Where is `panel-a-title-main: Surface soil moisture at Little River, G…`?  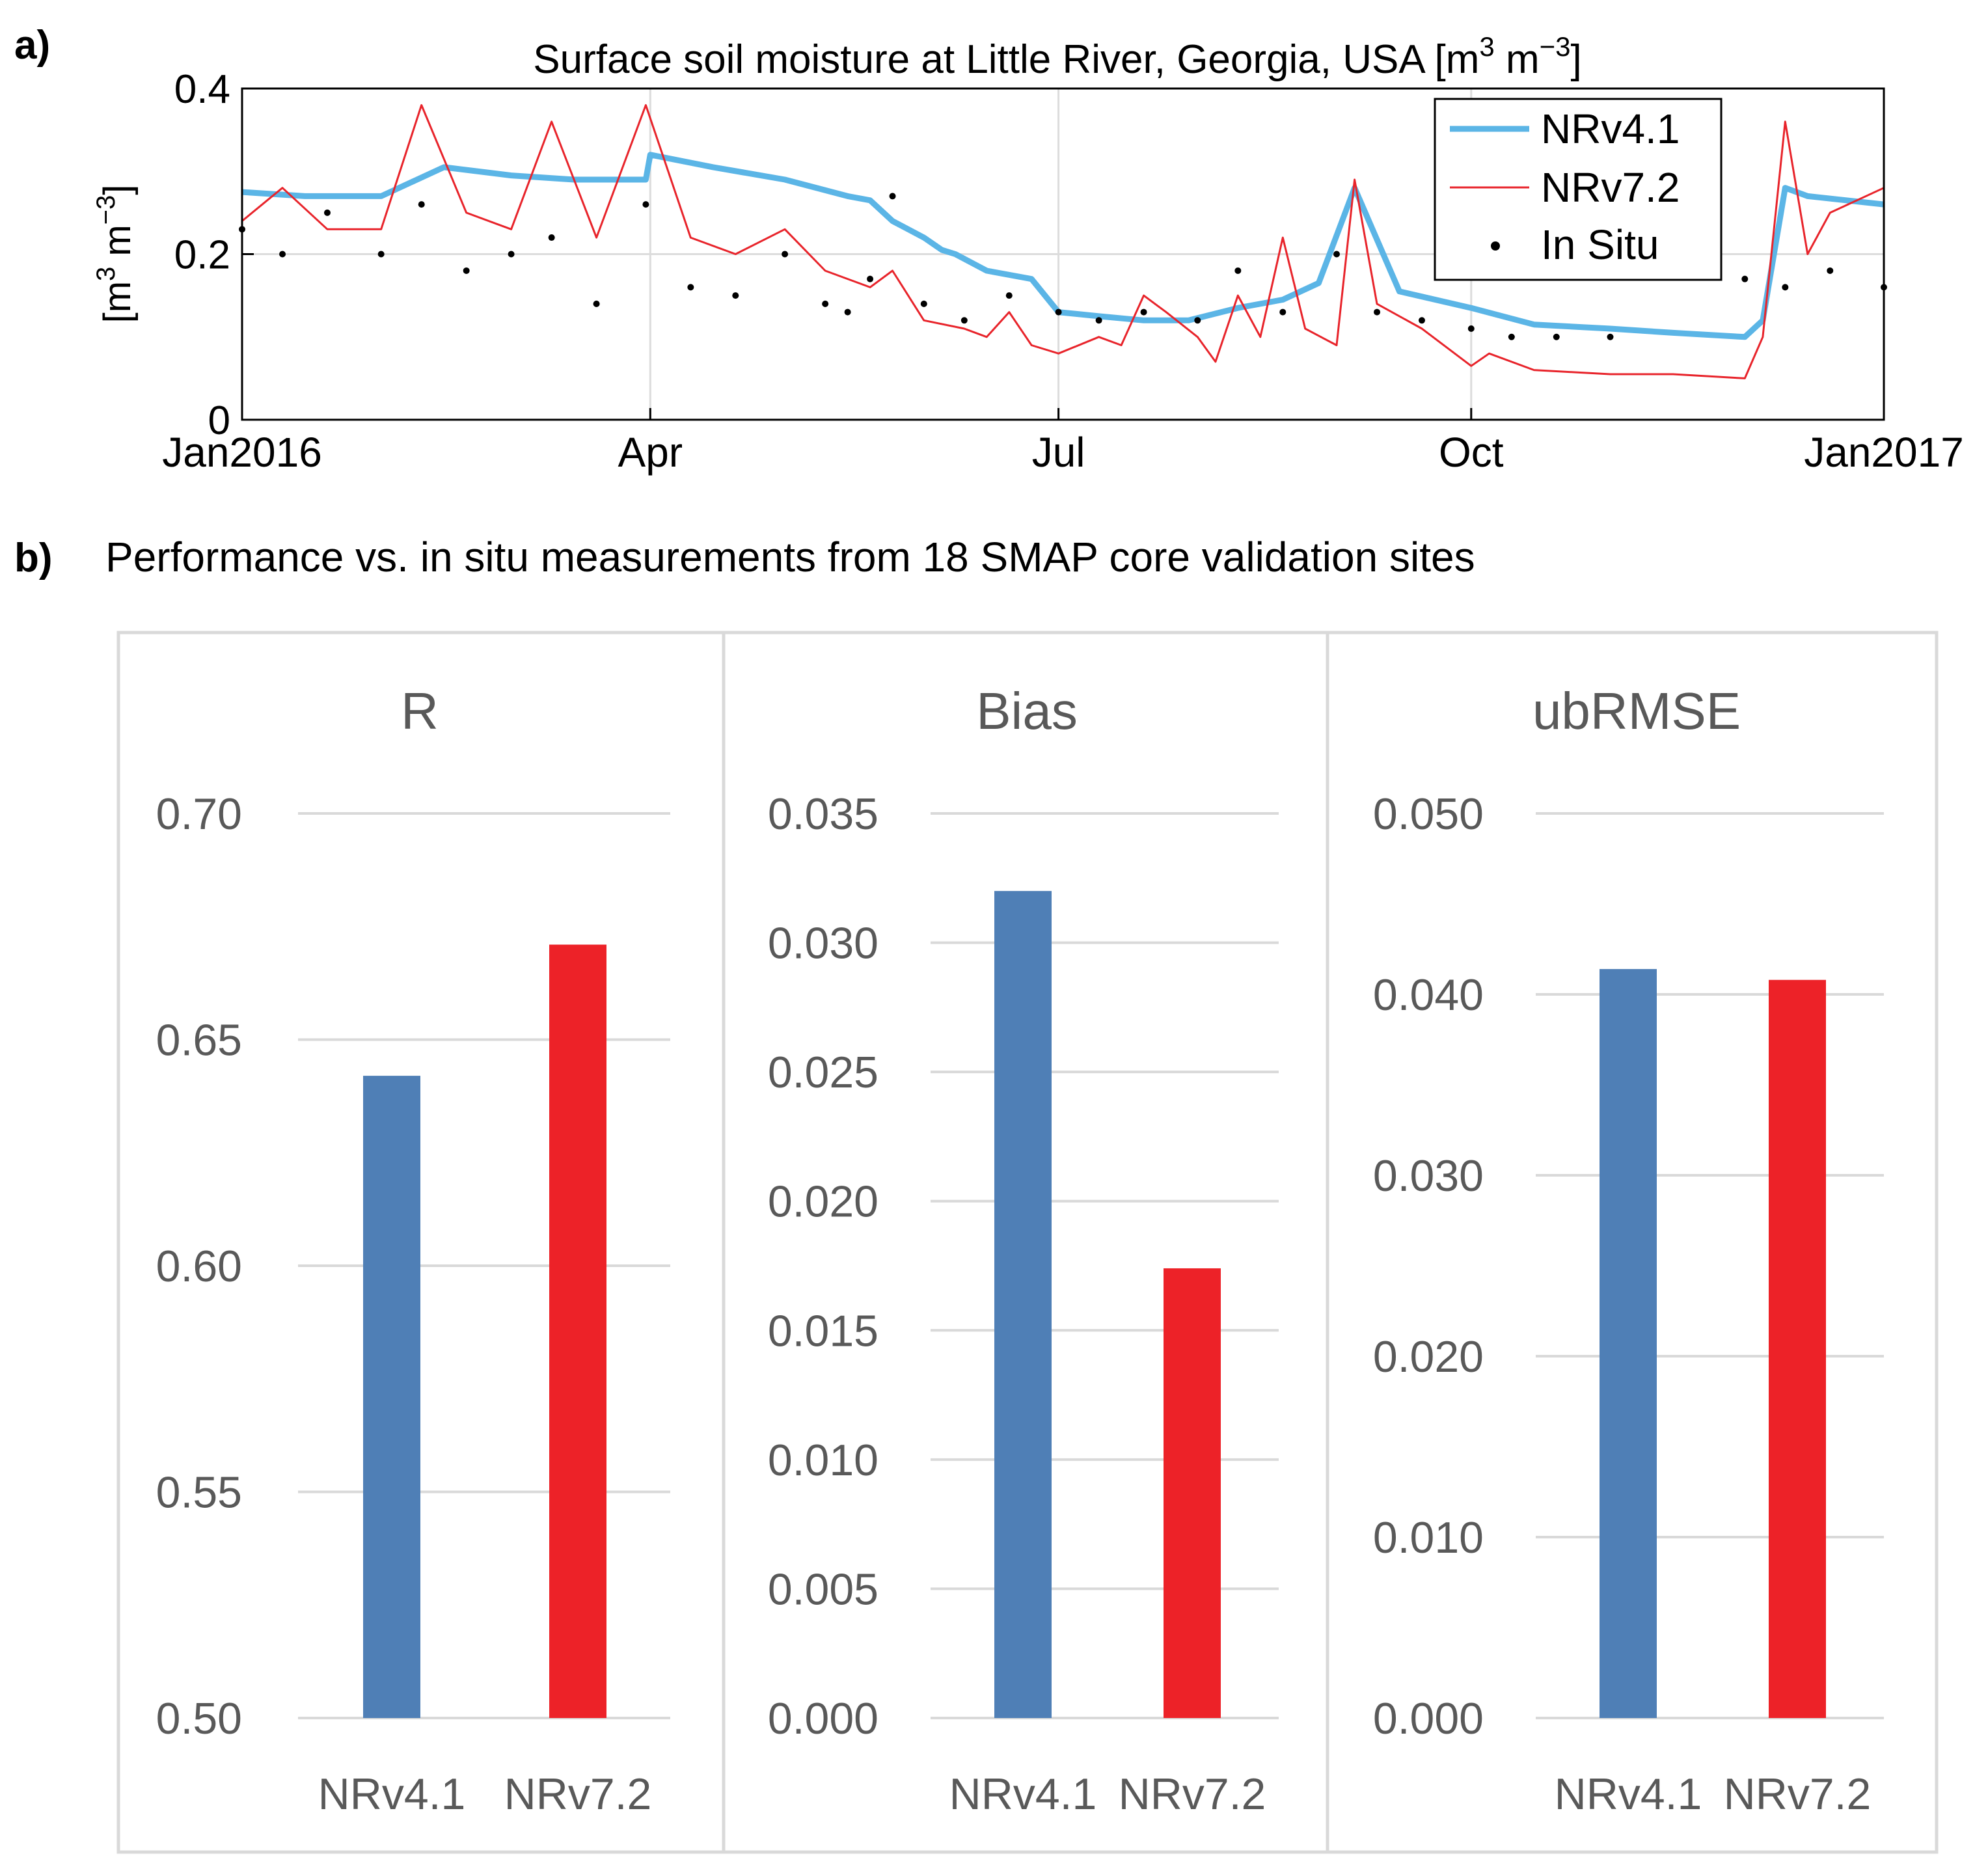 panel-a-title-main: Surface soil moisture at Little River, G… is located at coordinates (1006, 60).